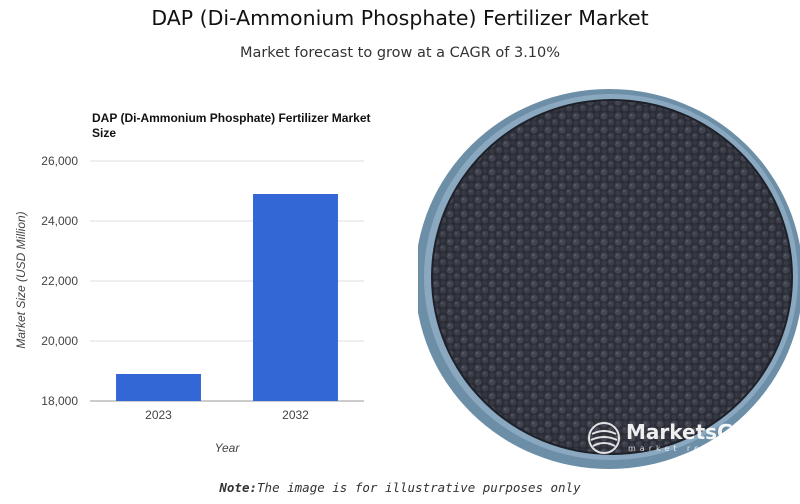 The image size is (800, 504). Describe the element at coordinates (158, 387) in the screenshot. I see `bar-2023` at that location.